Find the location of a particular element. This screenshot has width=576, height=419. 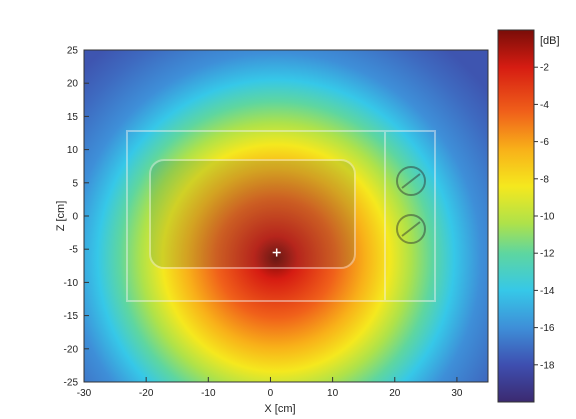

x-tick-label: 30 is located at coordinates (457, 393).